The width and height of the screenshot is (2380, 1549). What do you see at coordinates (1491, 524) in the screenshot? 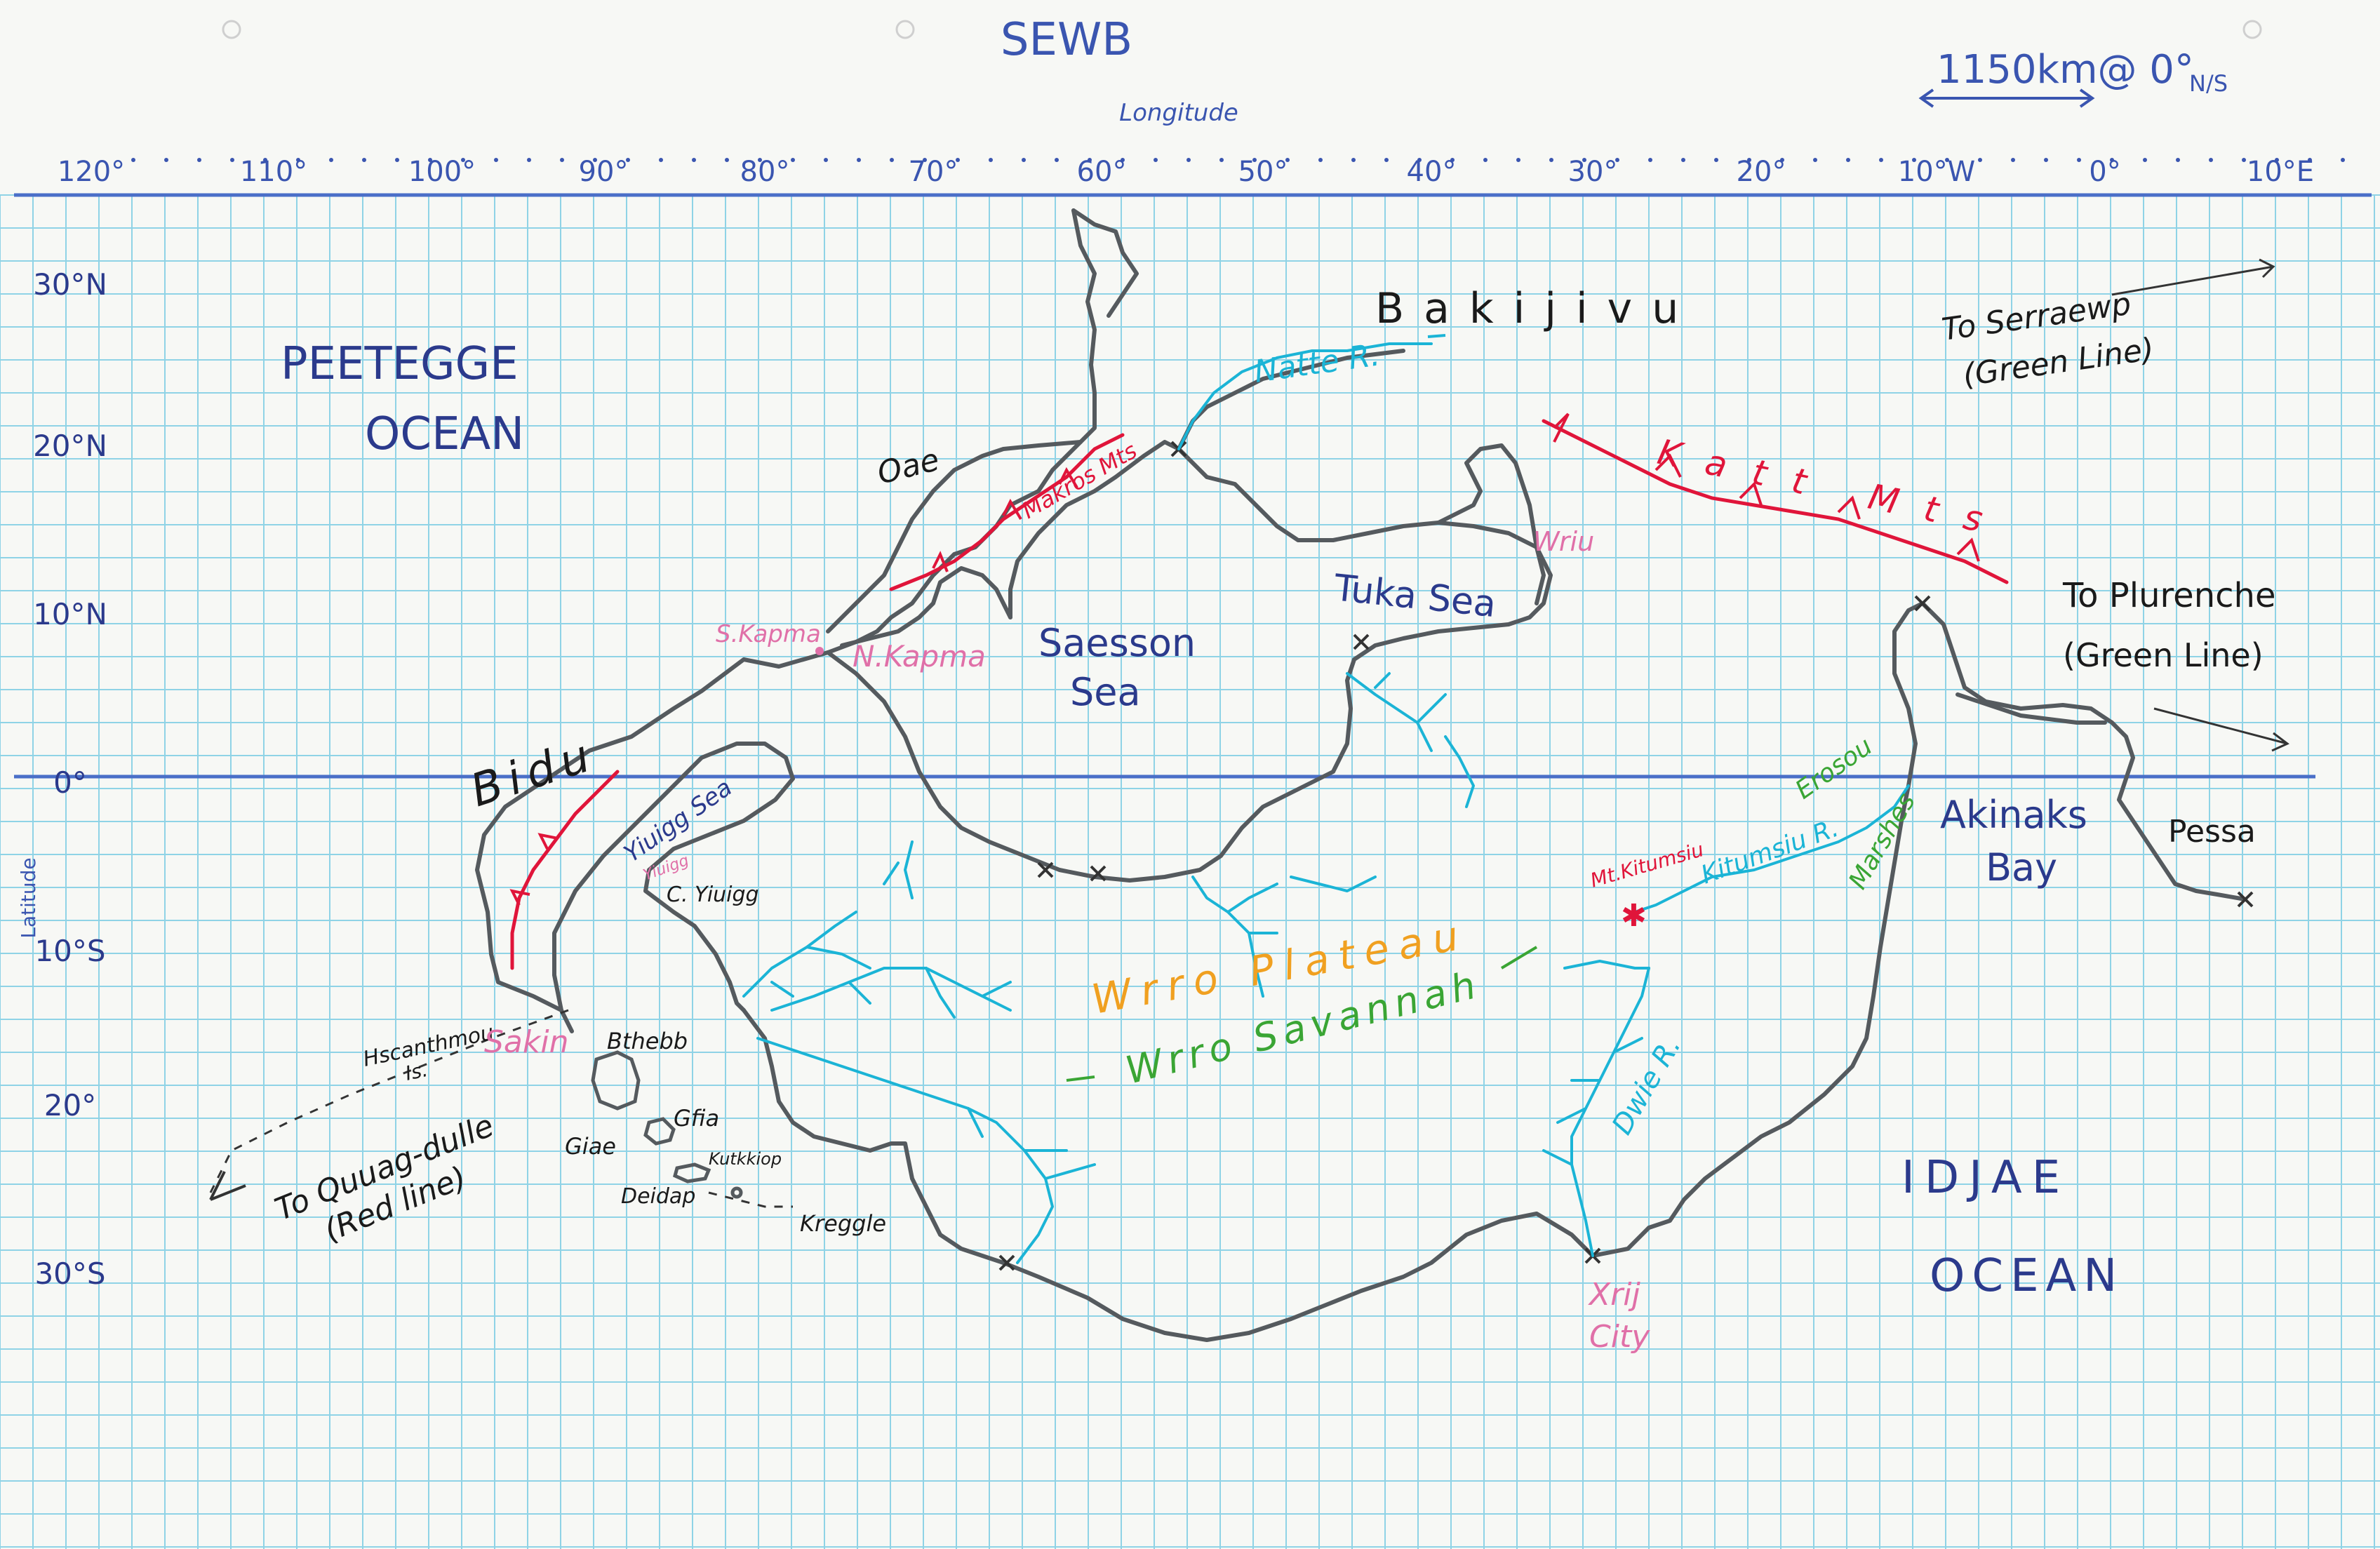
I see `tuka-sea-loop` at bounding box center [1491, 524].